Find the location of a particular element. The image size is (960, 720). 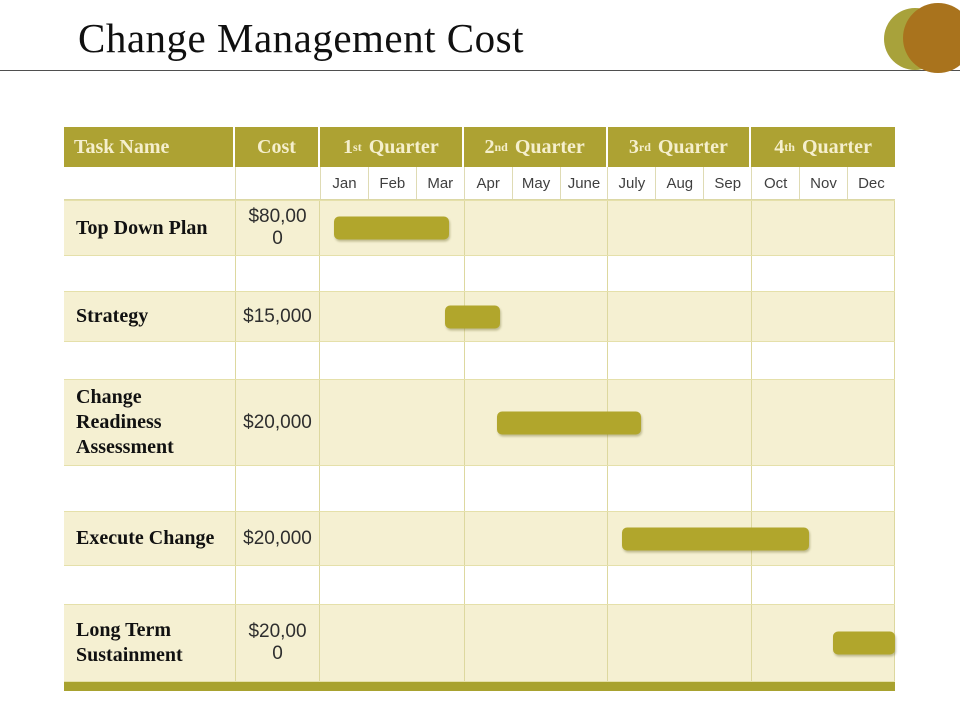

task-cost-cell: $15,000 is located at coordinates (277, 316).